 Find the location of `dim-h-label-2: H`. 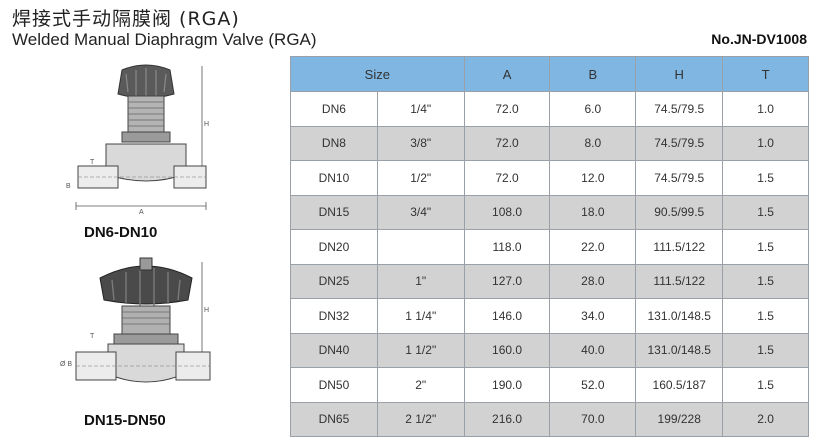

dim-h-label-2: H is located at coordinates (206, 310).